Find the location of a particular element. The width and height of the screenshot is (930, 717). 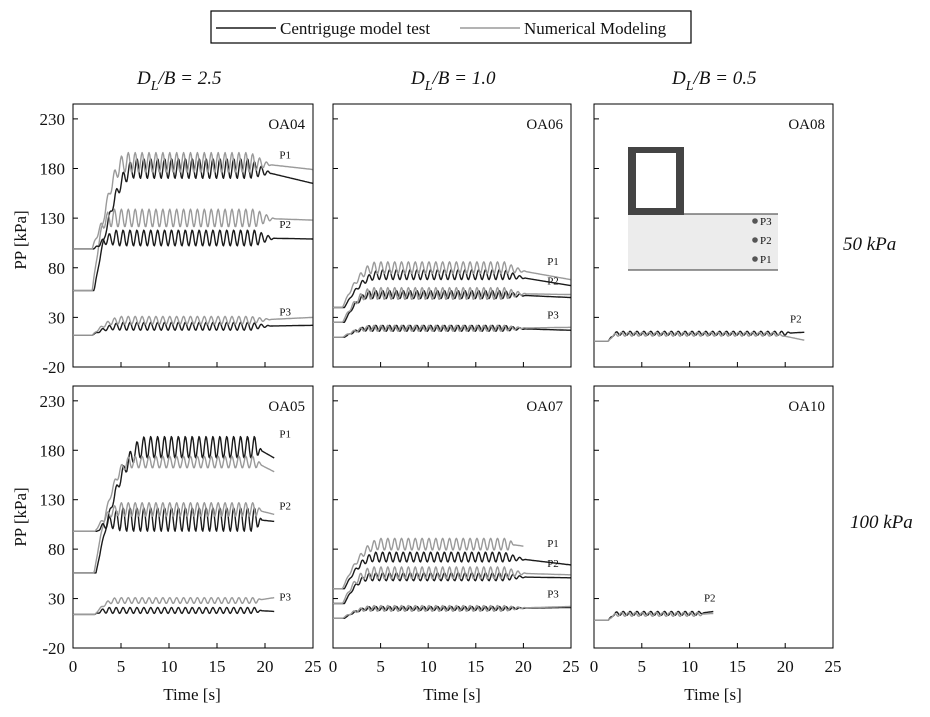

xlabel-3: Time [s] is located at coordinates (712, 694).